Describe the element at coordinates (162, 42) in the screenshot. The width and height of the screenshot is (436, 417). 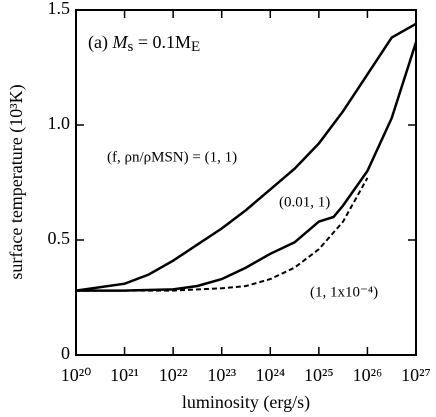
I see `mass-value: = 0.1M` at that location.